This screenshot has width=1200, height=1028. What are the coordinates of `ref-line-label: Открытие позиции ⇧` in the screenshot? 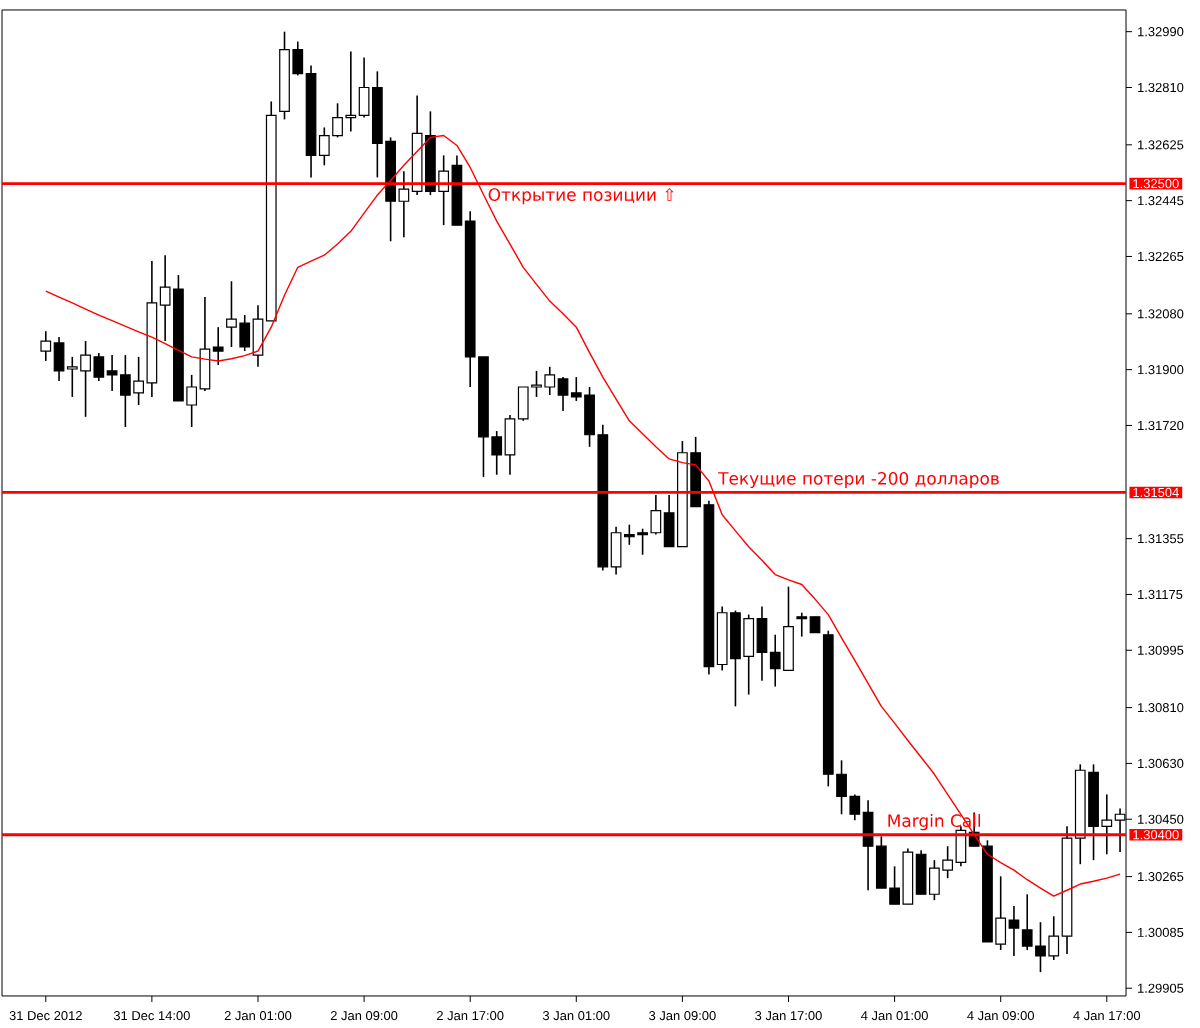 It's located at (581, 196).